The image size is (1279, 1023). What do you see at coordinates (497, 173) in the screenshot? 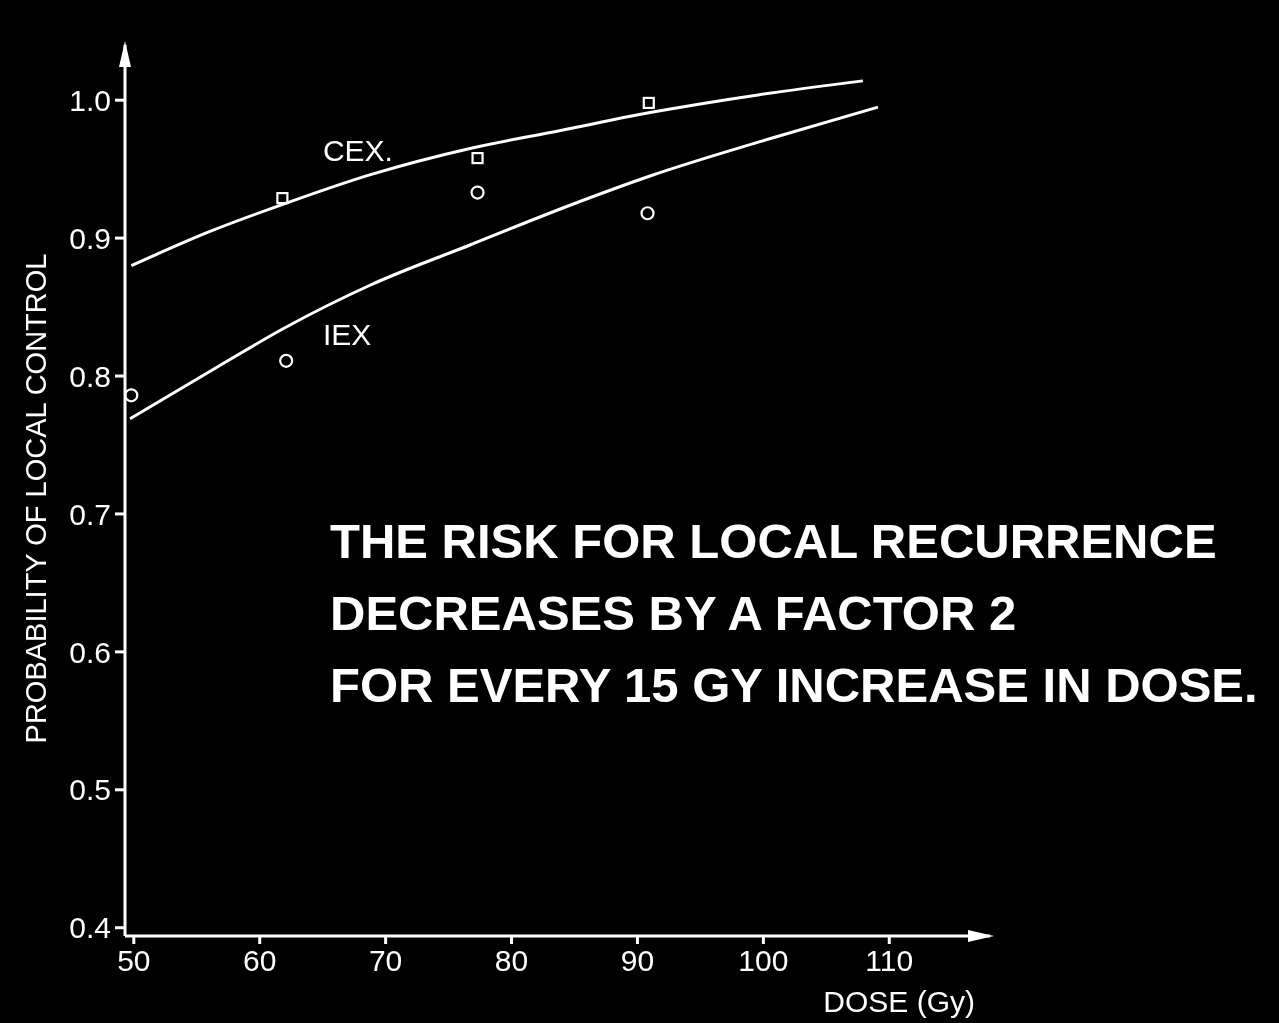
I see `line-series` at bounding box center [497, 173].